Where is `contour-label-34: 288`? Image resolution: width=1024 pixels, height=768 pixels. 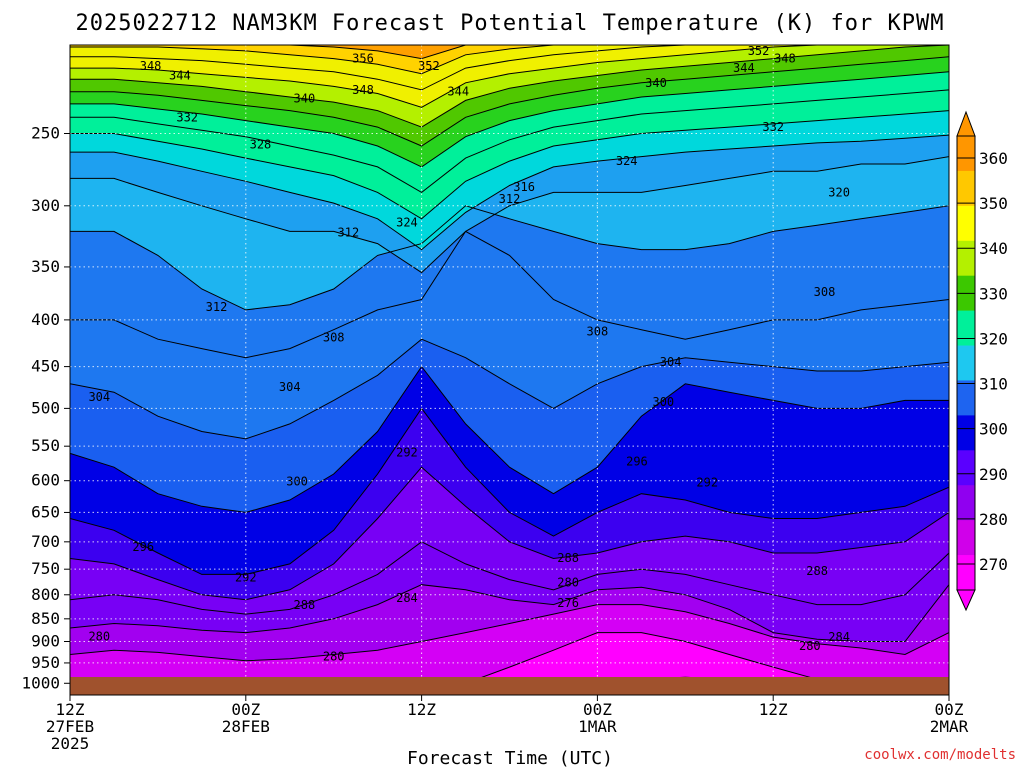
contour-label-34: 288 is located at coordinates (305, 605).